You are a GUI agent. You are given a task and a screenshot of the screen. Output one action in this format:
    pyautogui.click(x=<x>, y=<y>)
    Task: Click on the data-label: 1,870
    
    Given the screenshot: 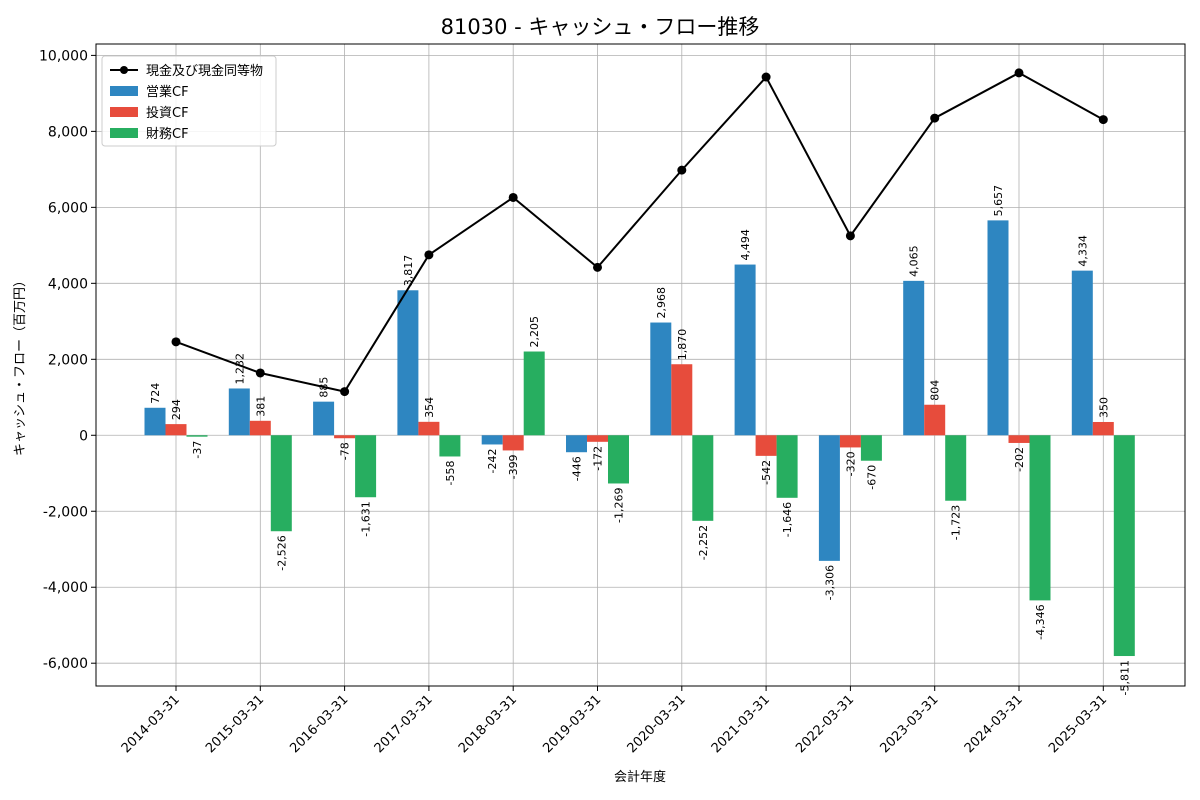 What is the action you would take?
    pyautogui.click(x=682, y=345)
    